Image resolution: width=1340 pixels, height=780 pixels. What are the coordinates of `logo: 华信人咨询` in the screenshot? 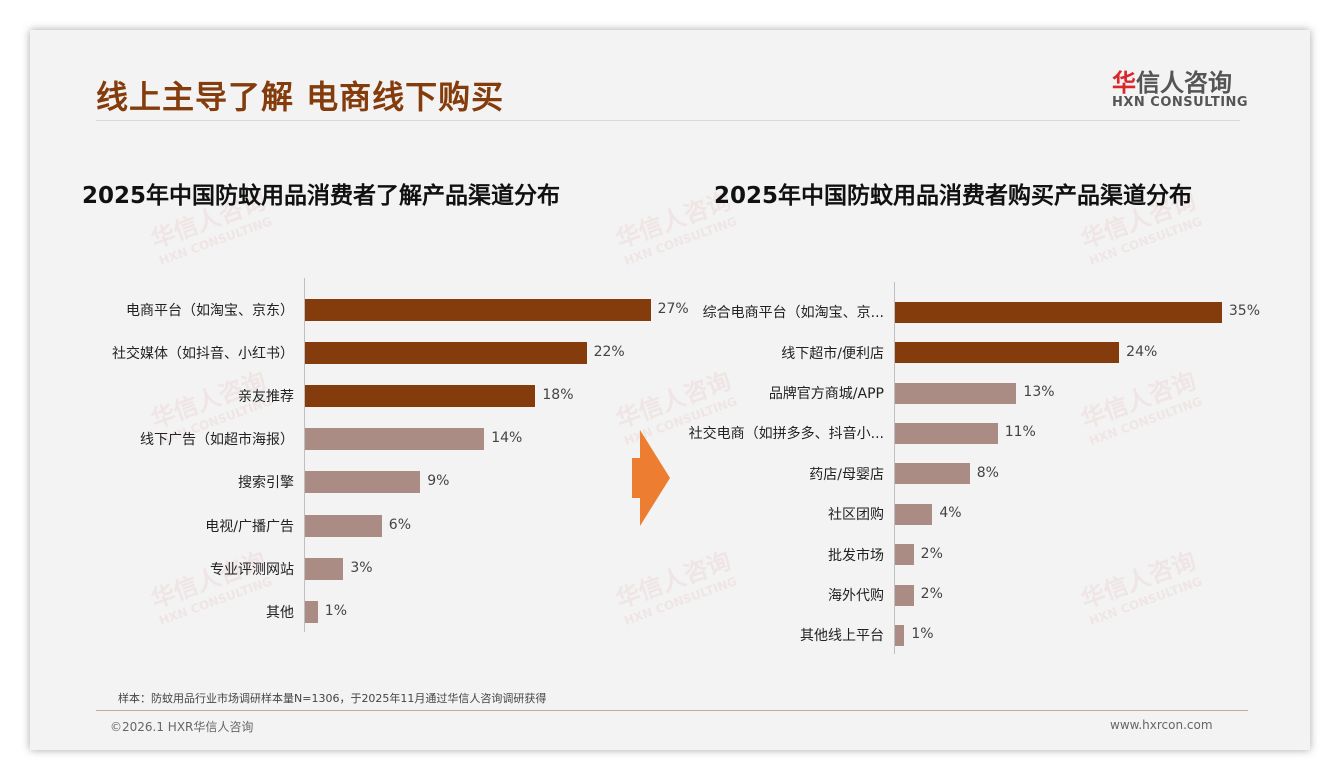 It's located at (1172, 80).